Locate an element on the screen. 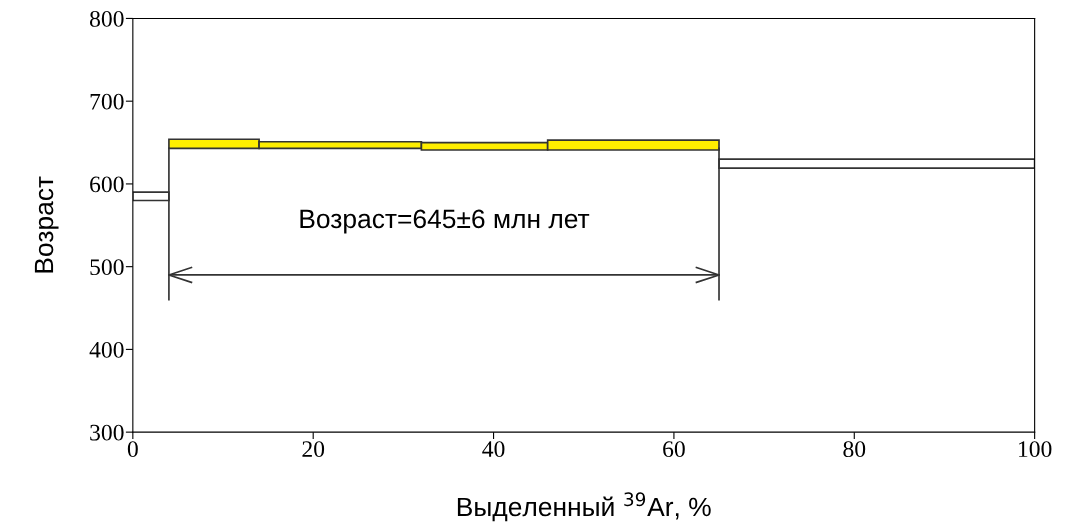 Image resolution: width=1080 pixels, height=527 pixels. y-tick-label: 400 is located at coordinates (106, 349).